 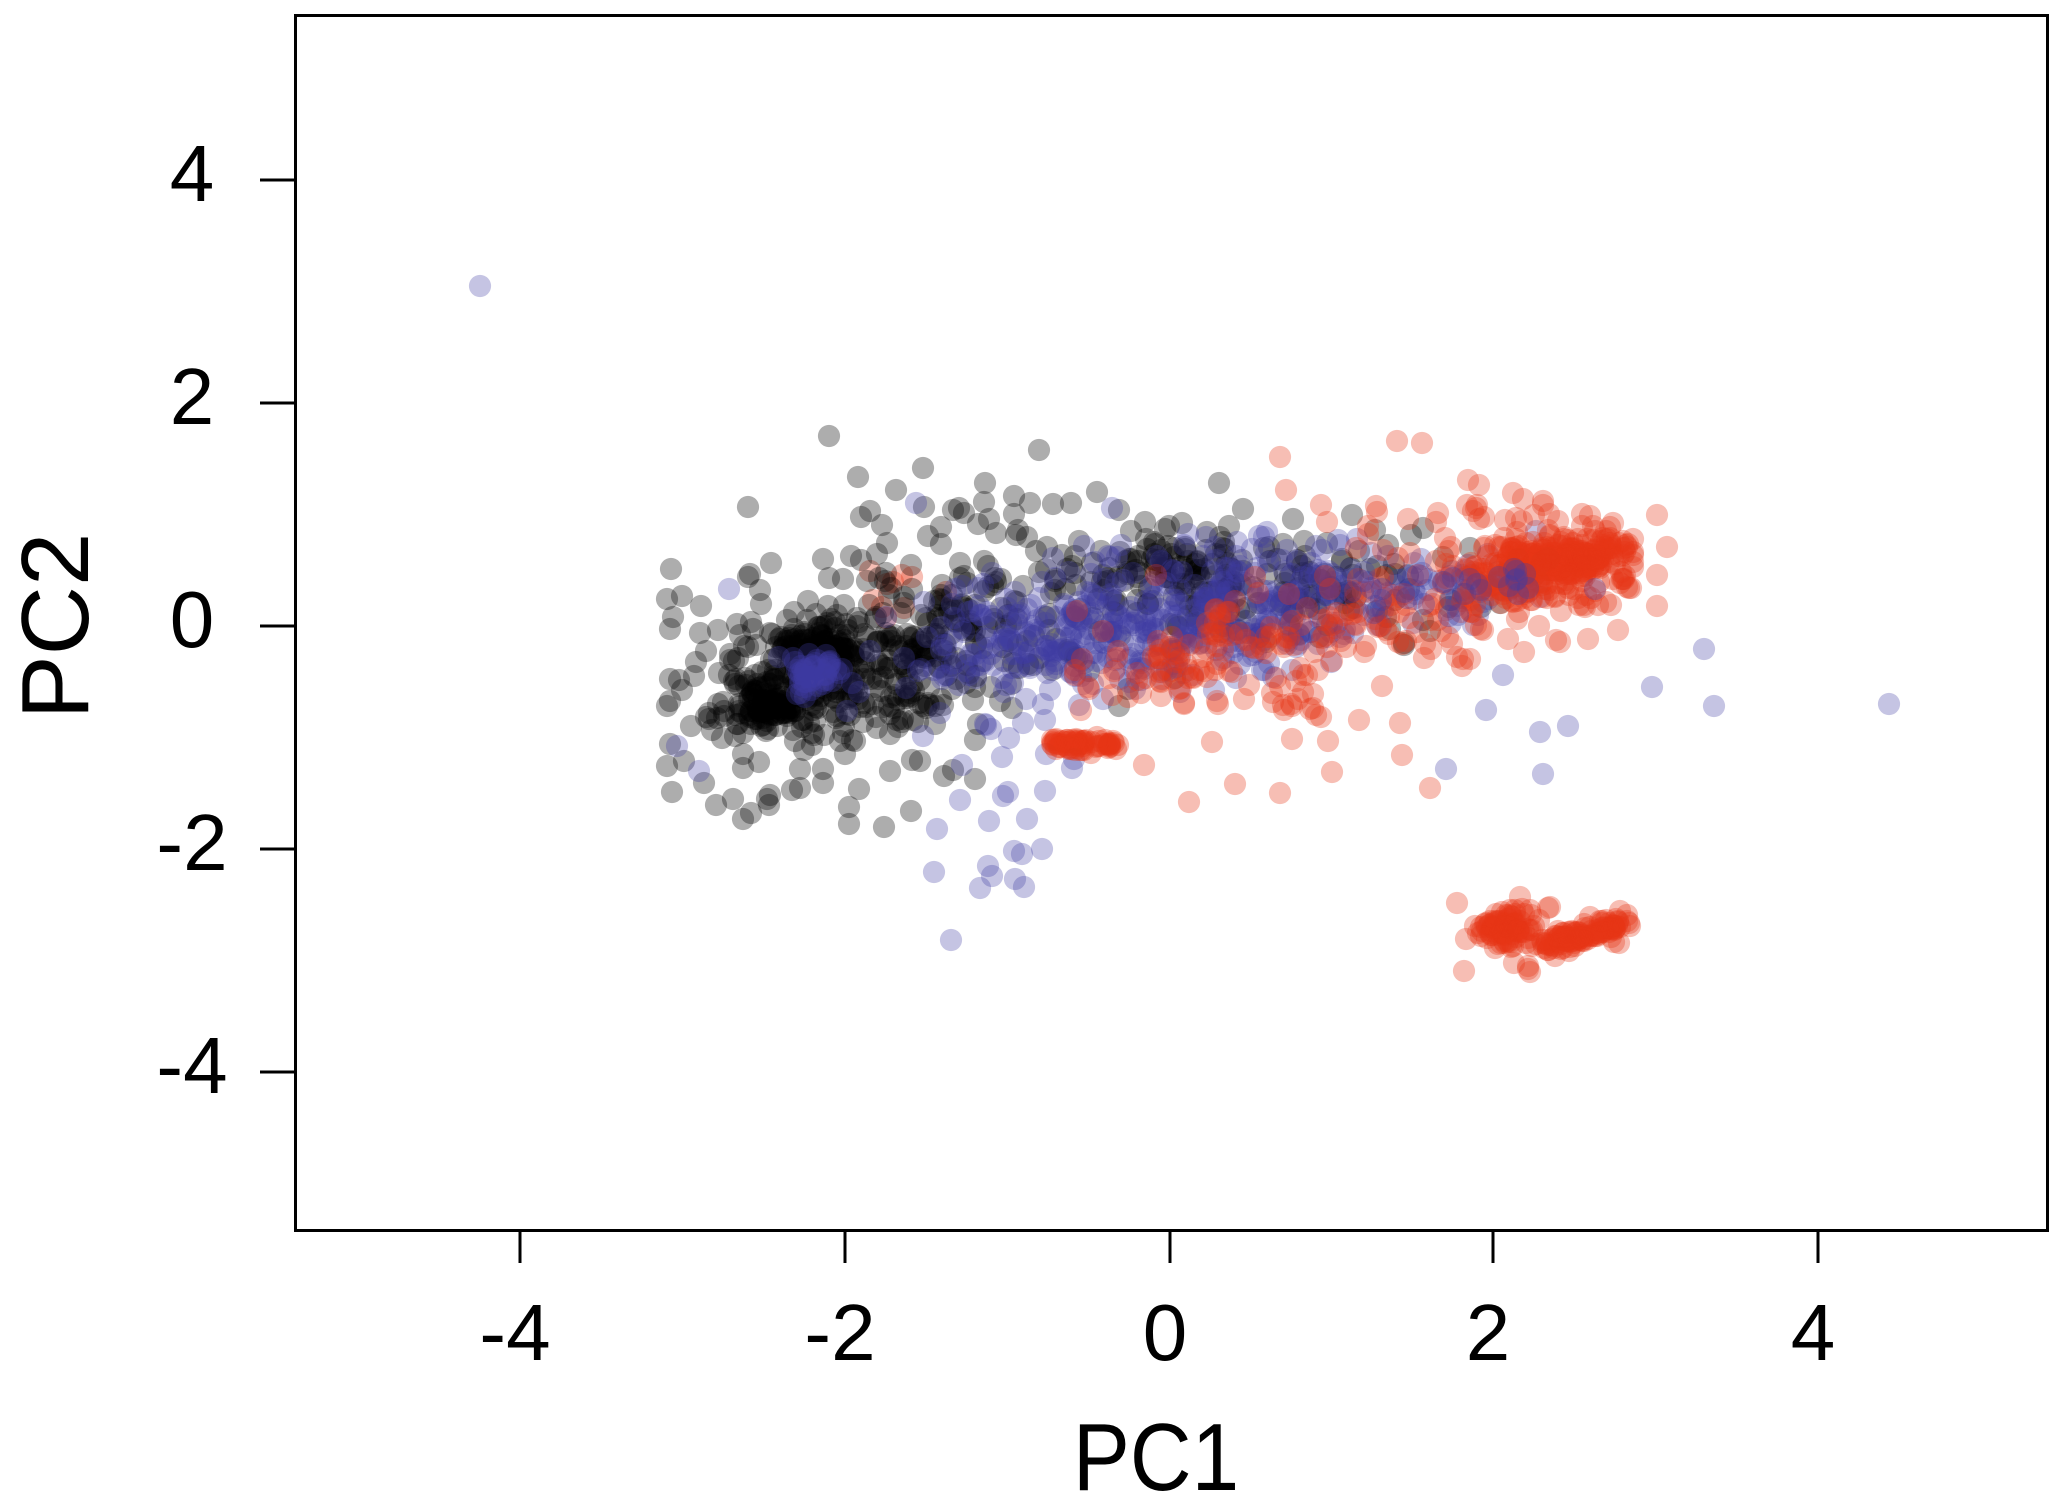 I want to click on svg-text: PC1, so click(x=1156, y=1455).